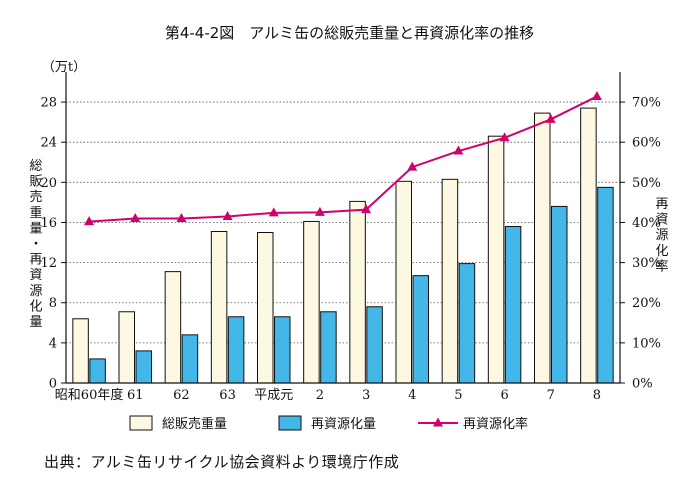 The height and width of the screenshot is (493, 699). Describe the element at coordinates (35, 166) in the screenshot. I see `y-axis-title-char: 総` at that location.